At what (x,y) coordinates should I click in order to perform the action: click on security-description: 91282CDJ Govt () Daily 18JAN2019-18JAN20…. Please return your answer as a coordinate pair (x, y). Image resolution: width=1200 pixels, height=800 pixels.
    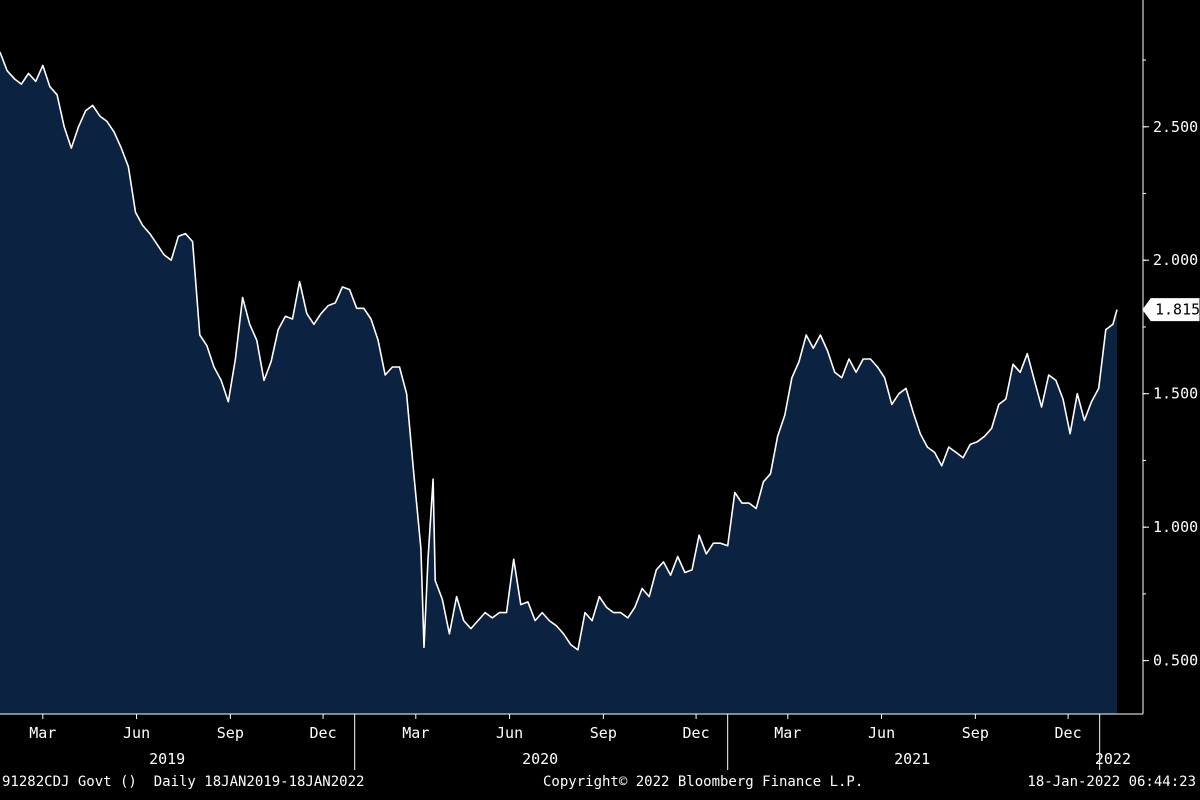
    Looking at the image, I should click on (183, 787).